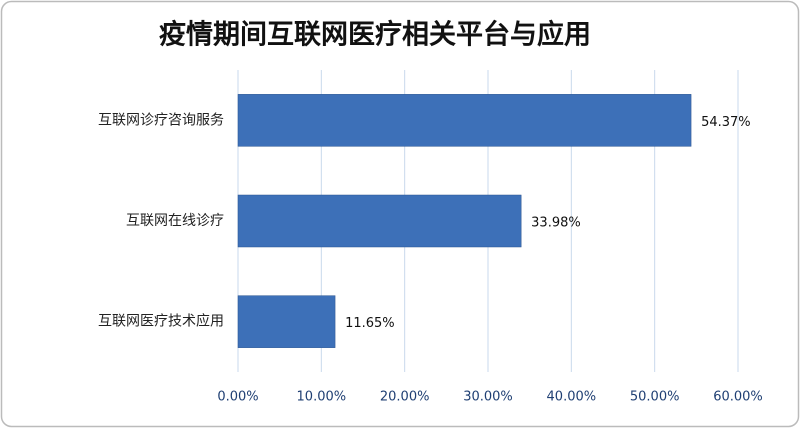 Image resolution: width=800 pixels, height=428 pixels. Describe the element at coordinates (161, 321) in the screenshot. I see `y-tick-label: 互联网医疗技术应用` at that location.